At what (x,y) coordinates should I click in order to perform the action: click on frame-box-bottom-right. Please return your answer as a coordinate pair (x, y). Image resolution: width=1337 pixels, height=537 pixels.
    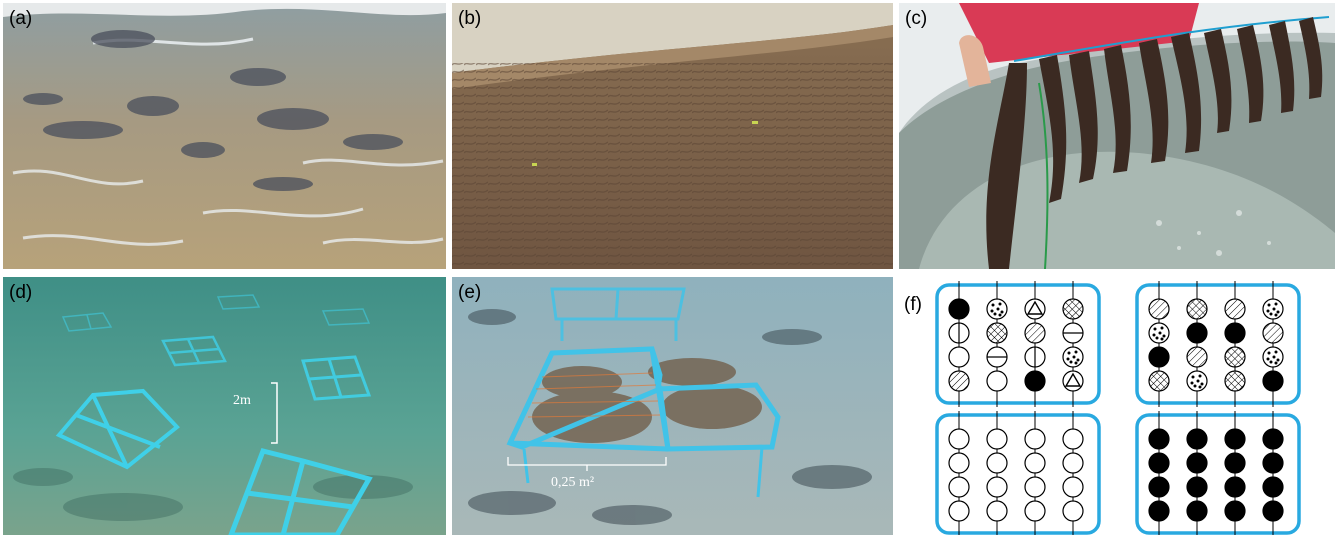
    Looking at the image, I should click on (1218, 474).